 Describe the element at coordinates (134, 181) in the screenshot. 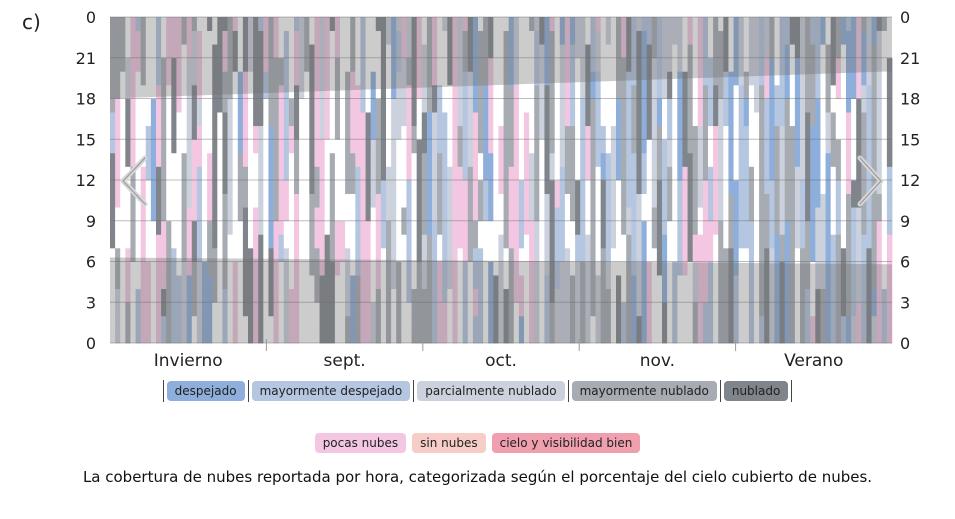

I see `prev-button` at that location.